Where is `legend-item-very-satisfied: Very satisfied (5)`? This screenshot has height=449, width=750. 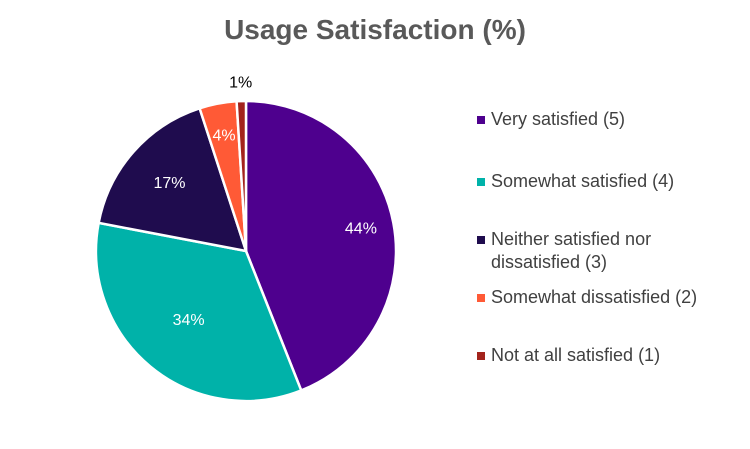 legend-item-very-satisfied: Very satisfied (5) is located at coordinates (609, 119).